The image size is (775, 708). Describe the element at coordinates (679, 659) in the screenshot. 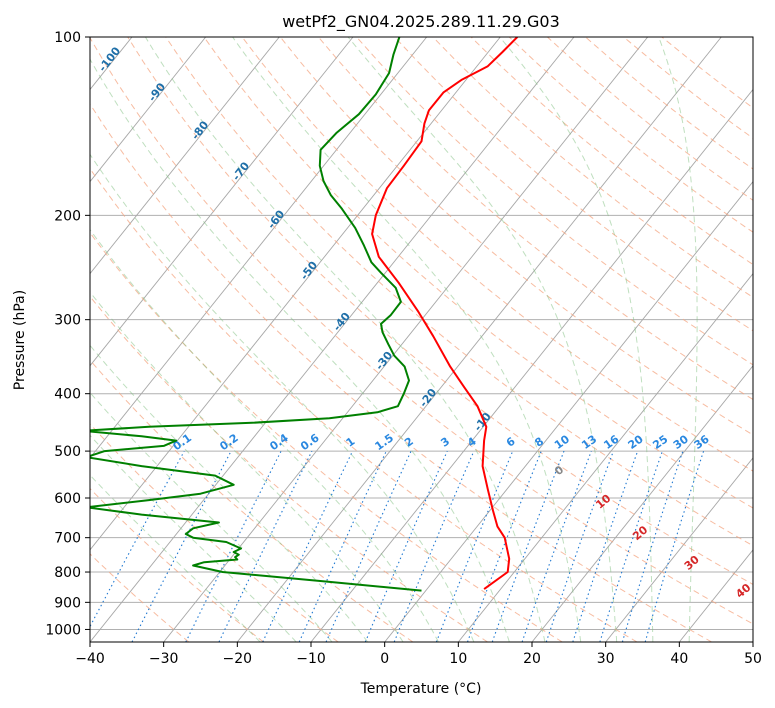

I see `x-tick-label: 40` at that location.